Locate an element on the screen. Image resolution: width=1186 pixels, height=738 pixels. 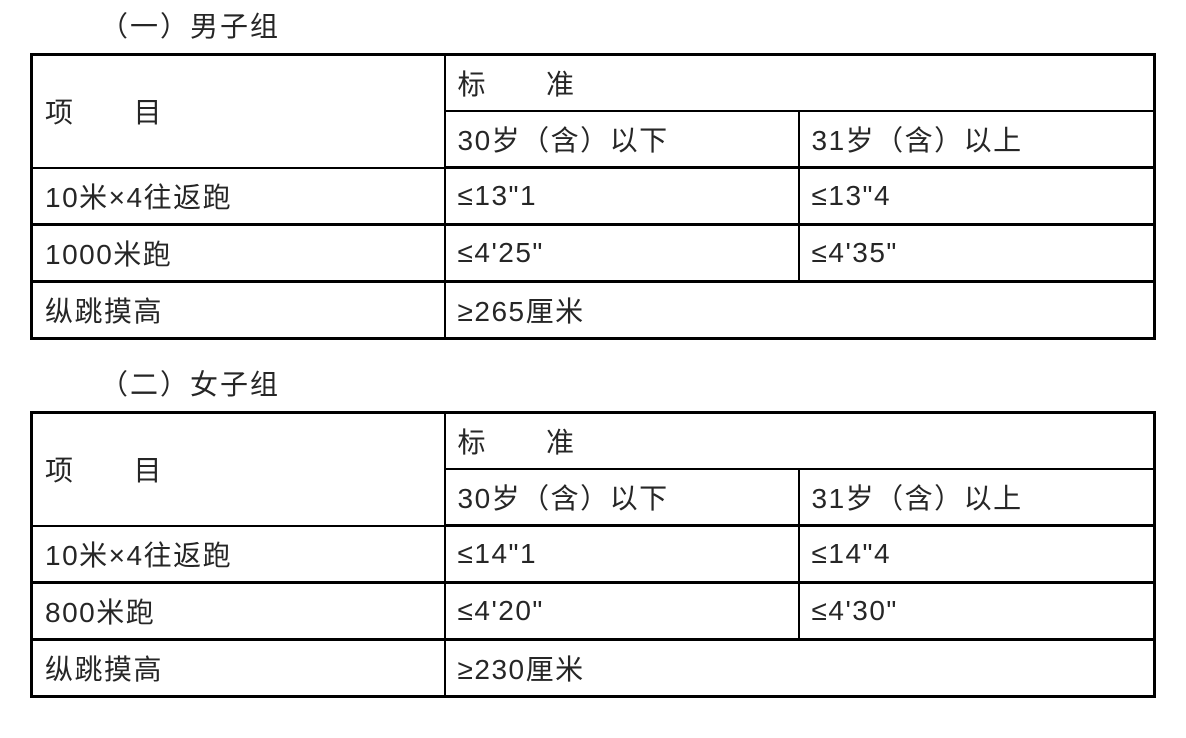
value-all-ages-cell: ≥230厘米 is located at coordinates (799, 668).